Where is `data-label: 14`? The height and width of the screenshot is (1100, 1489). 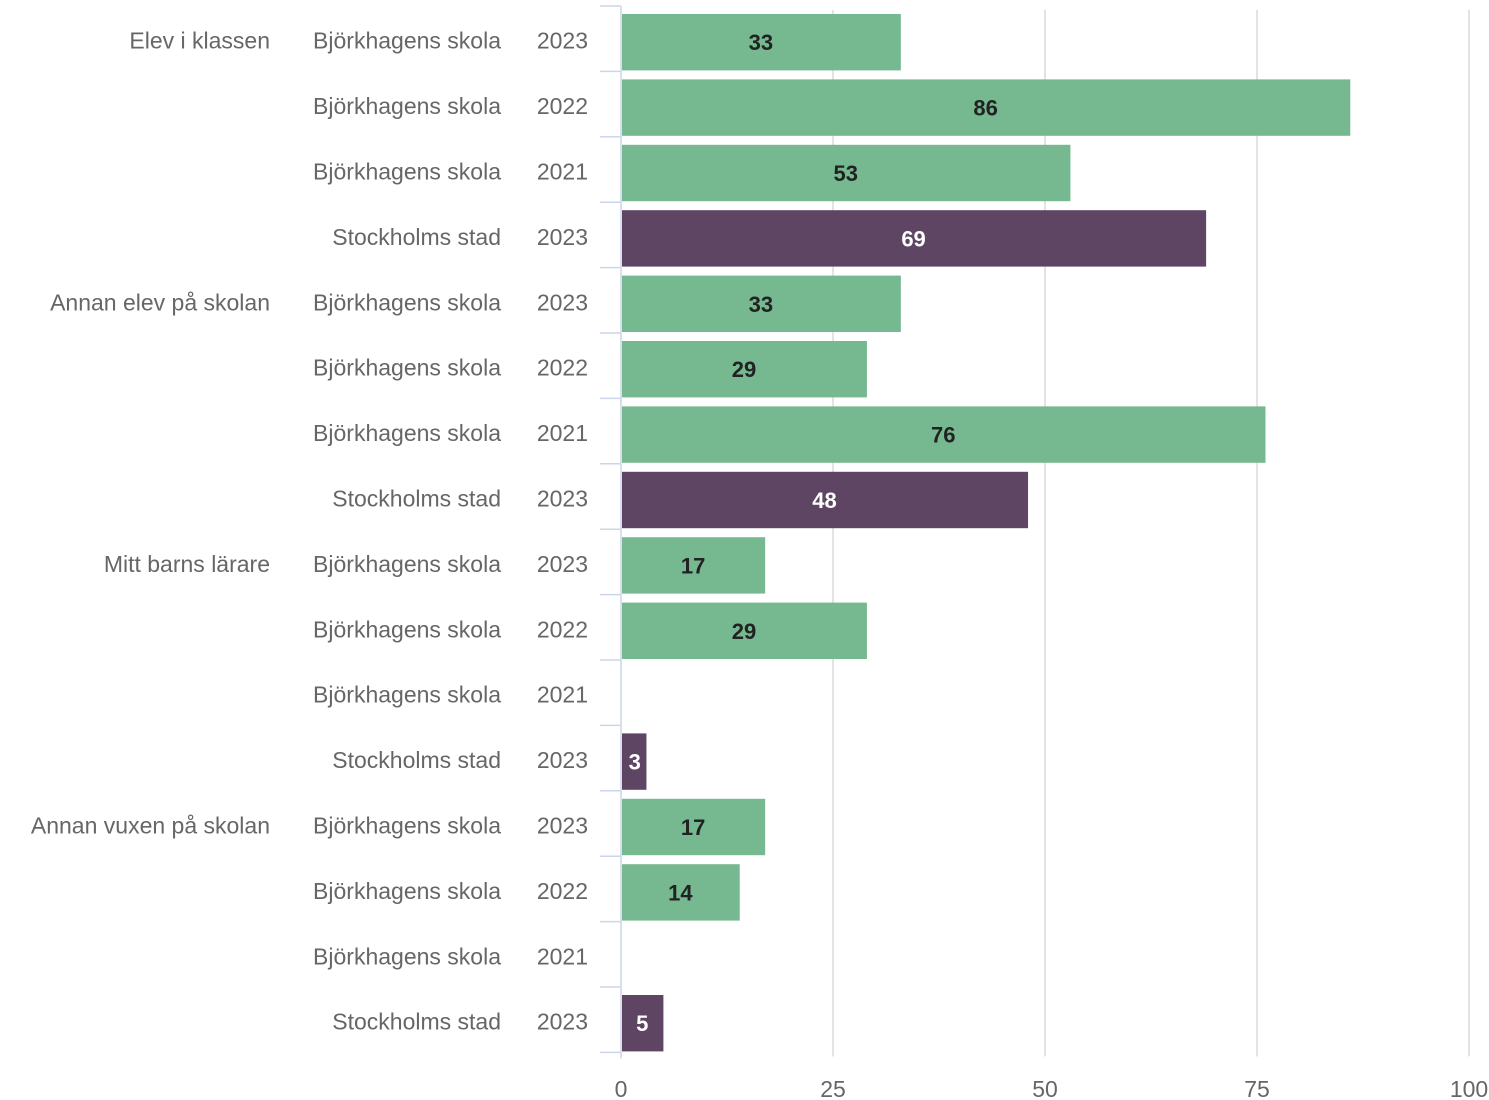 data-label: 14 is located at coordinates (680, 892).